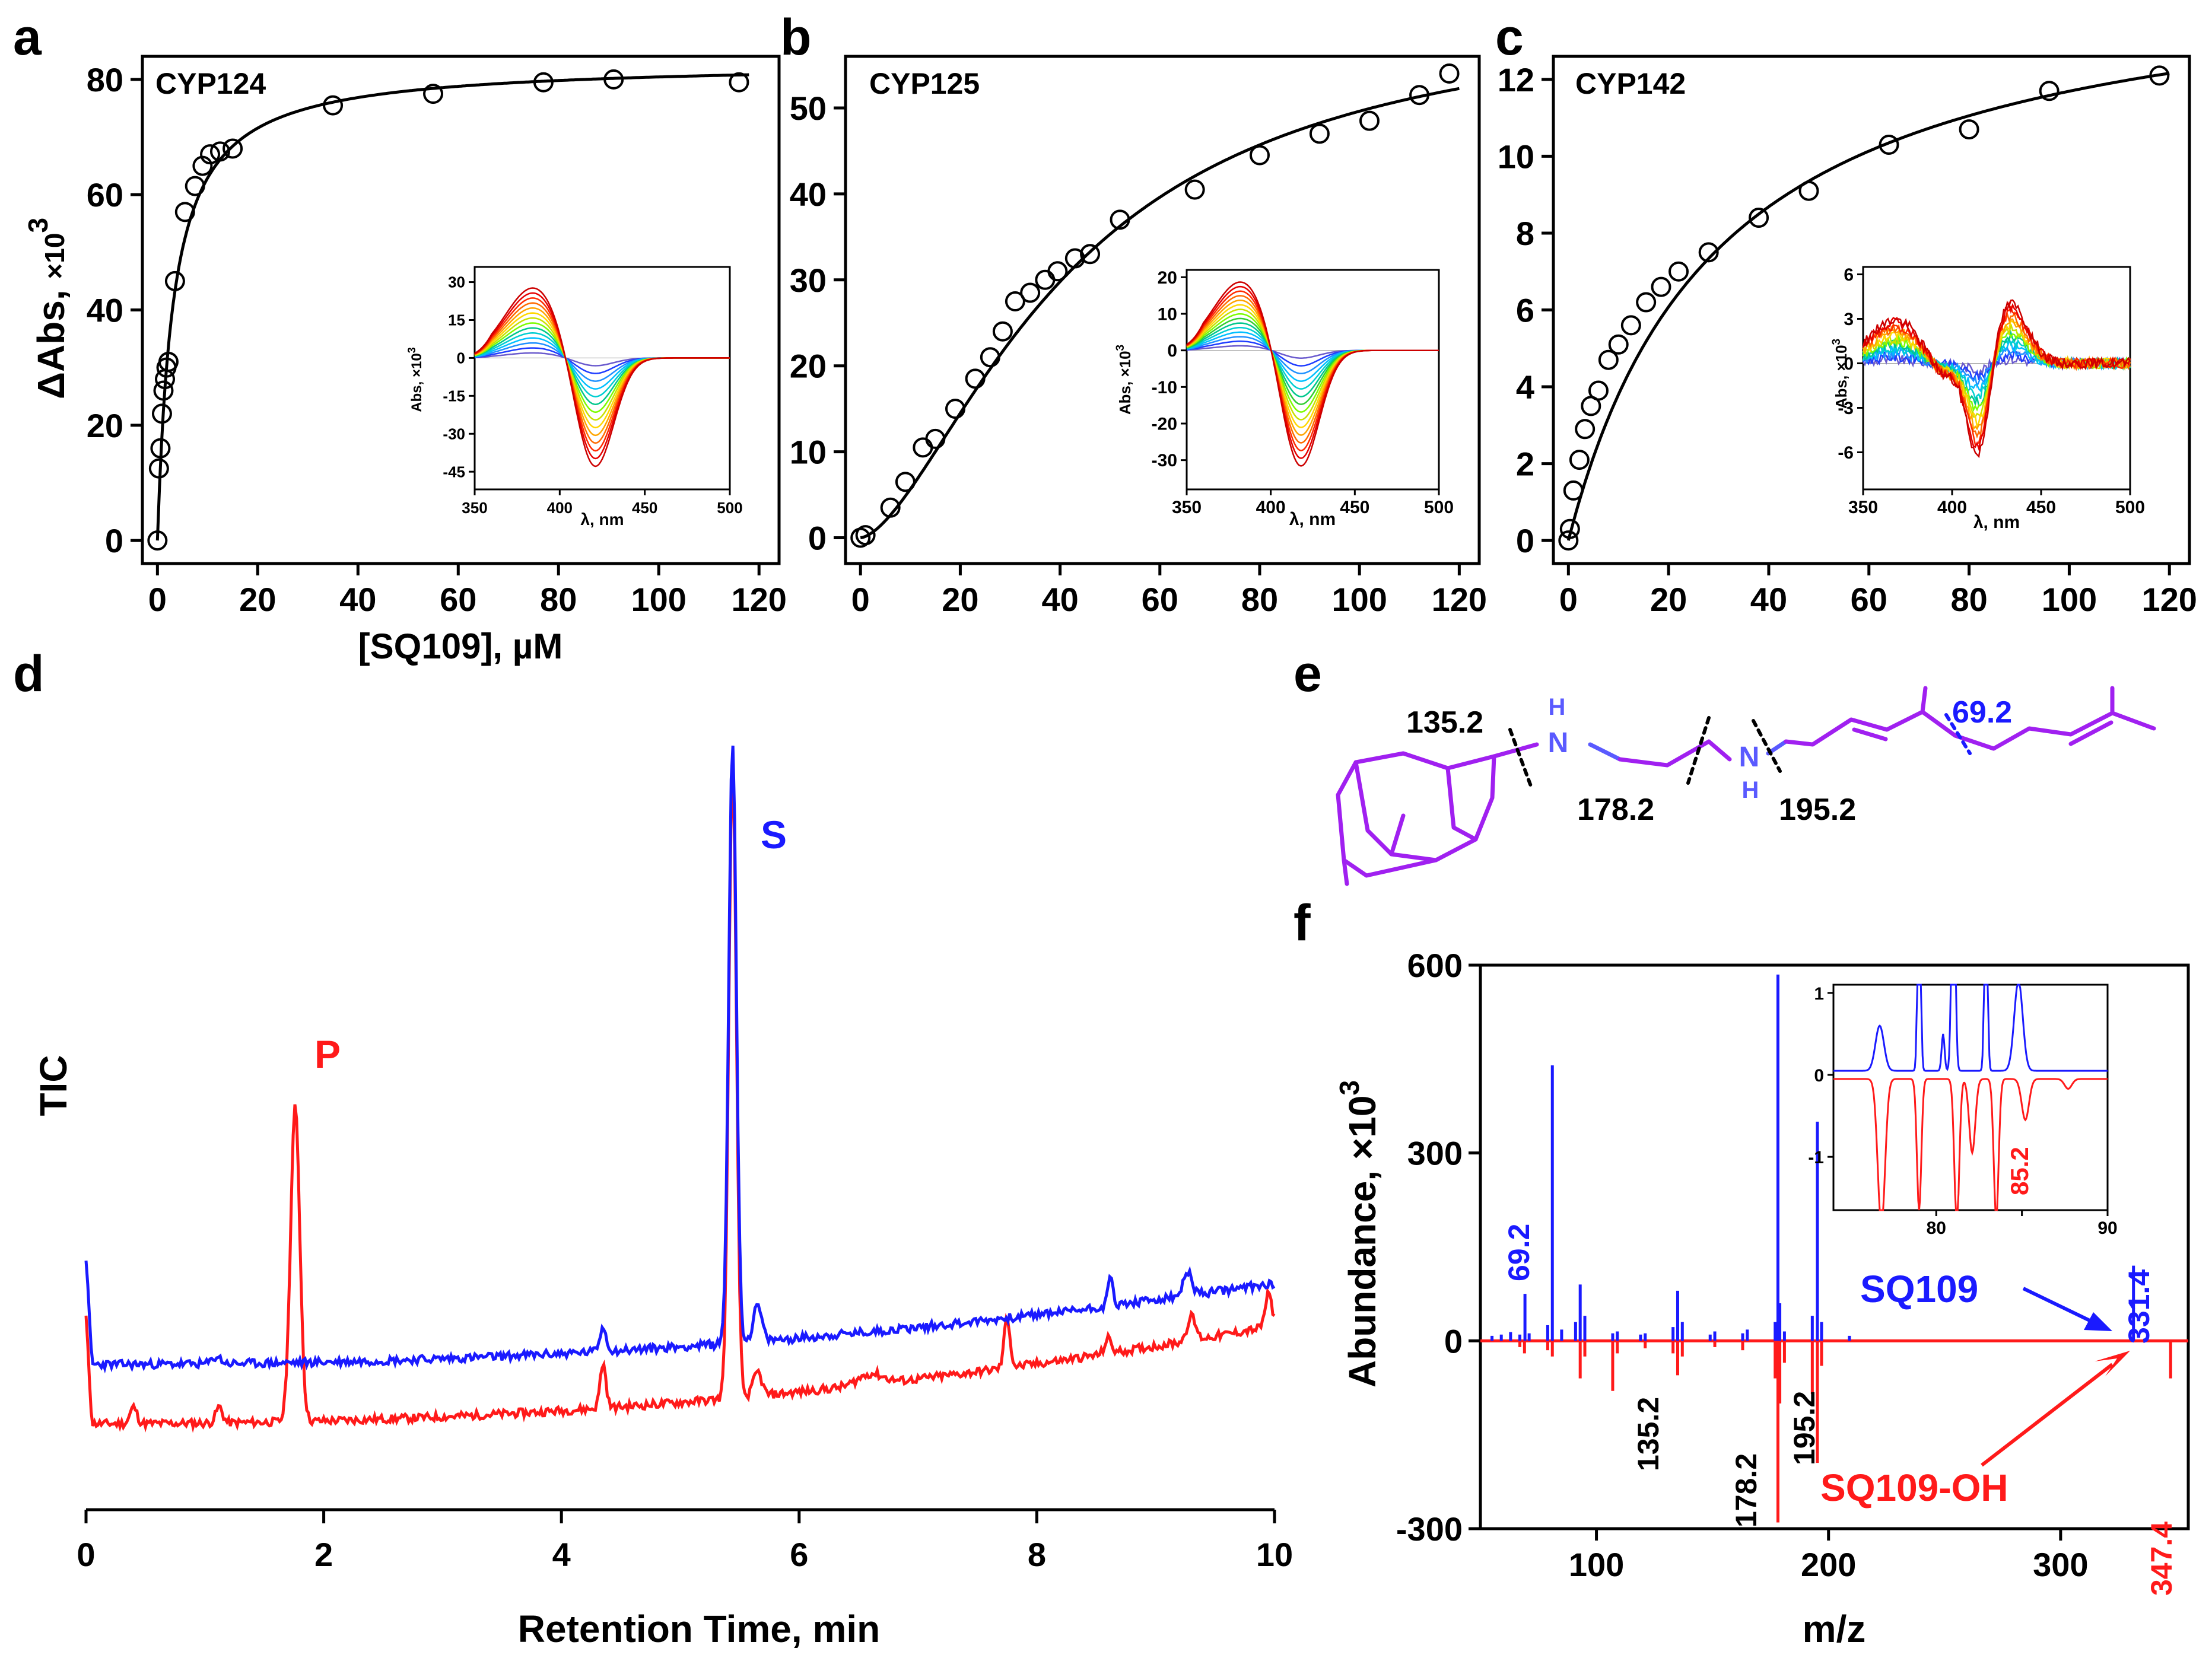 The image size is (2212, 1658). Describe the element at coordinates (699, 1629) in the screenshot. I see `x-axis-label: Retention Time, min` at that location.